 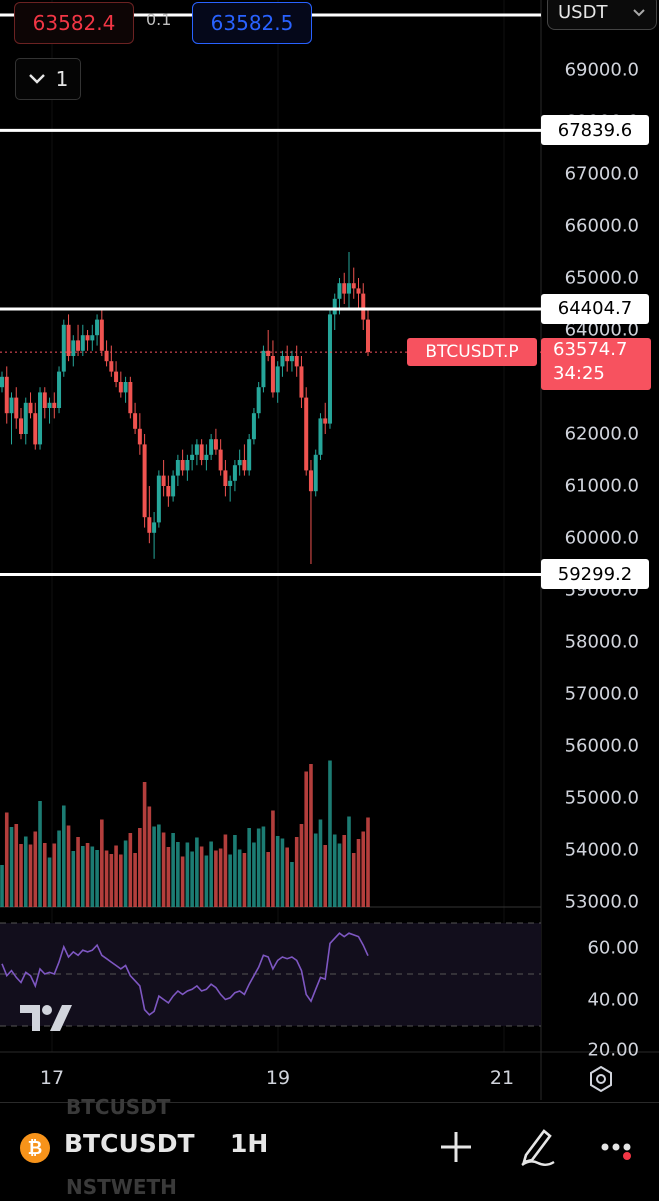 I want to click on draw-pen-icon, so click(x=538, y=1148).